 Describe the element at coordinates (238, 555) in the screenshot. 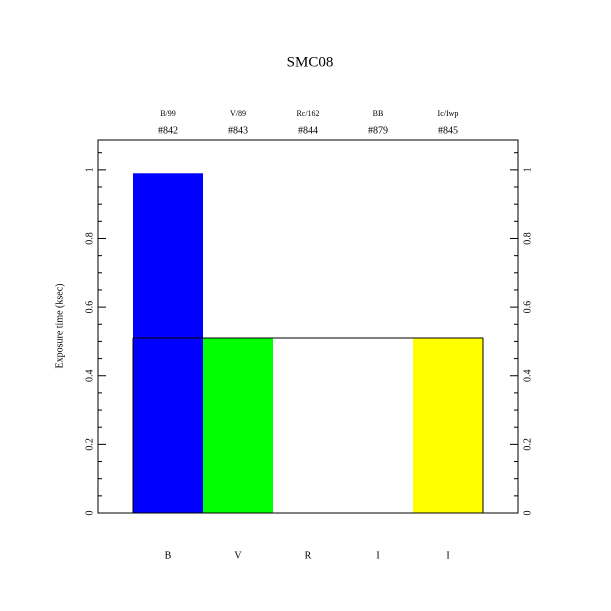

I see `x-tick-label: V` at that location.